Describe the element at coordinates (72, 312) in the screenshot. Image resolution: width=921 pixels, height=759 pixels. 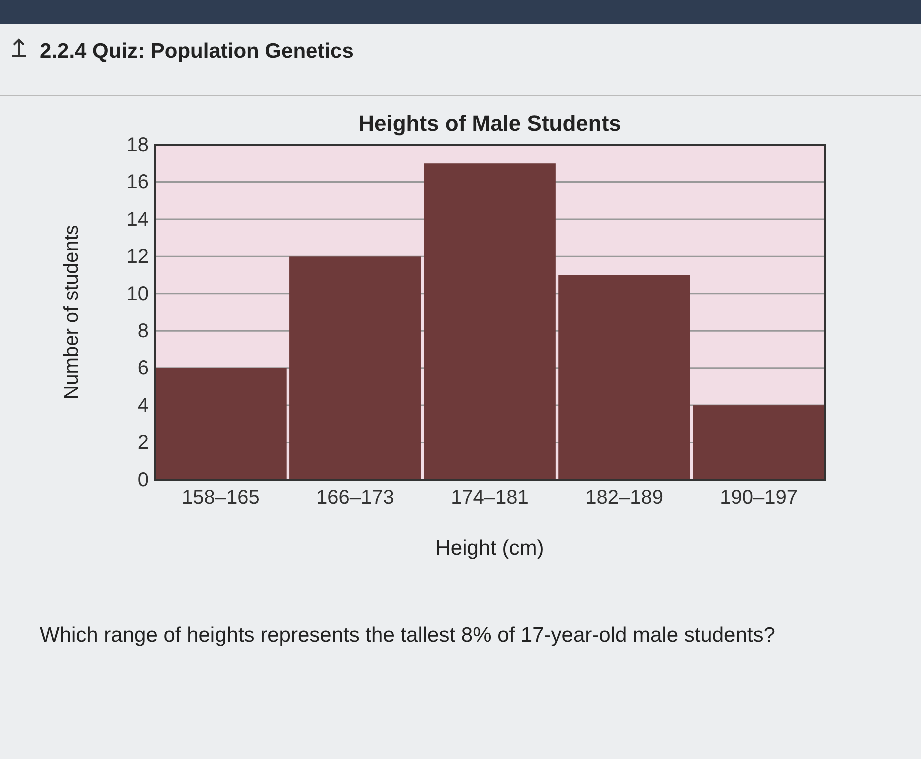
I see `y-axis-title: Number of students` at that location.